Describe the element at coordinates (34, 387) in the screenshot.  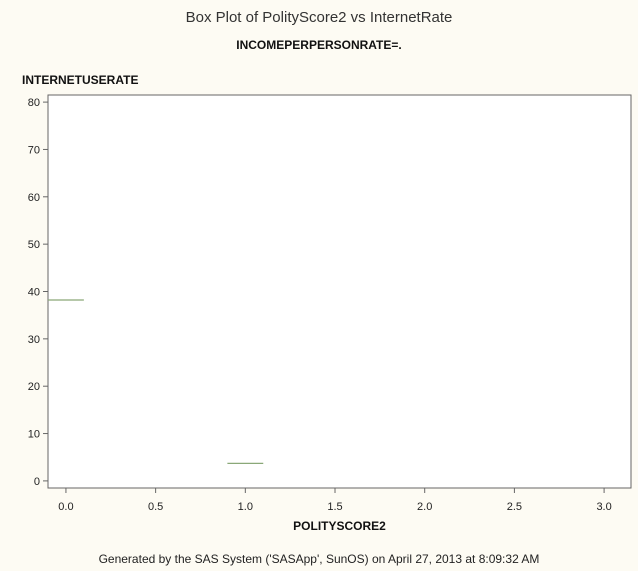
I see `y-tick-label: 20` at that location.